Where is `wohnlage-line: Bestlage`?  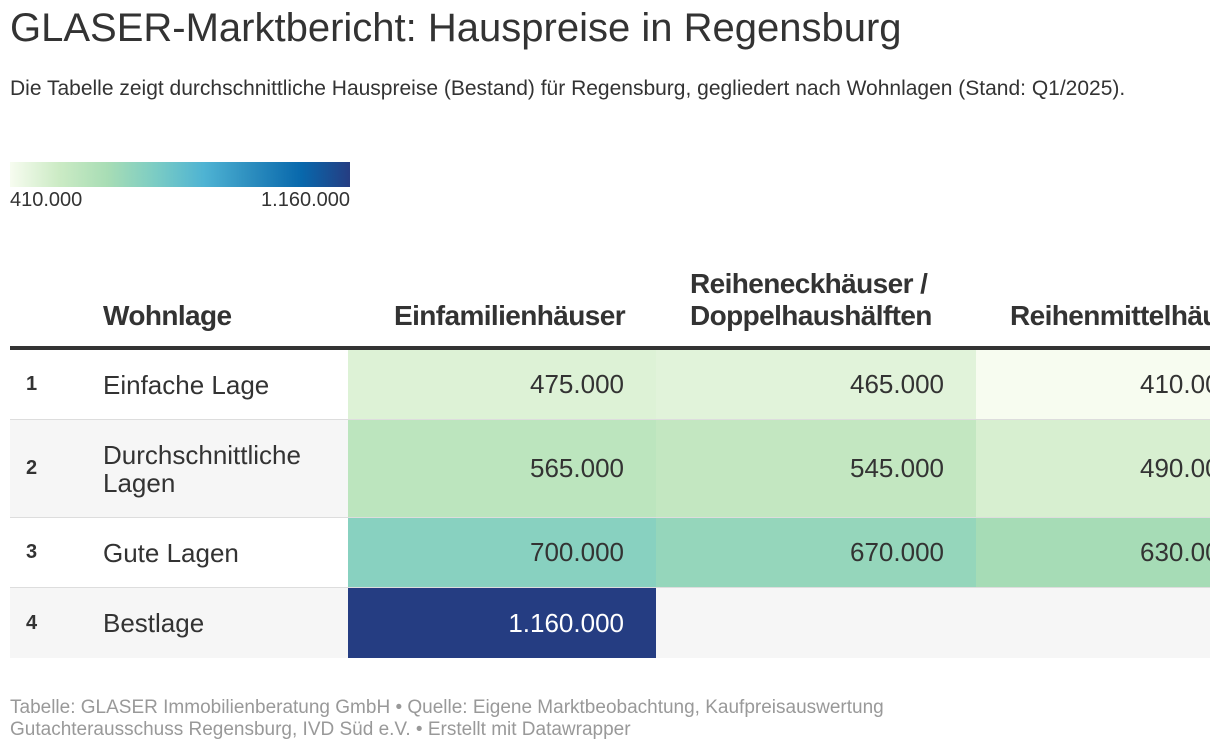
wohnlage-line: Bestlage is located at coordinates (154, 623).